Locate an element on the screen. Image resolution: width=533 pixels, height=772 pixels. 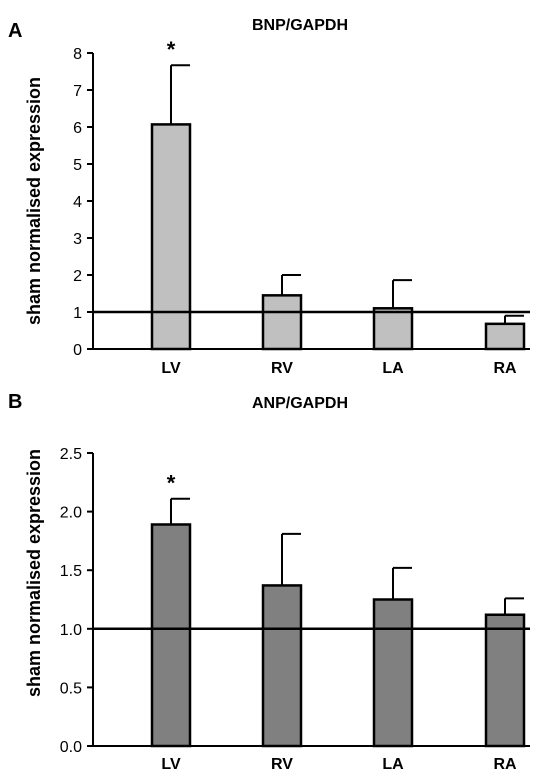
panel-a-ytick-label: 4 is located at coordinates (77, 202).